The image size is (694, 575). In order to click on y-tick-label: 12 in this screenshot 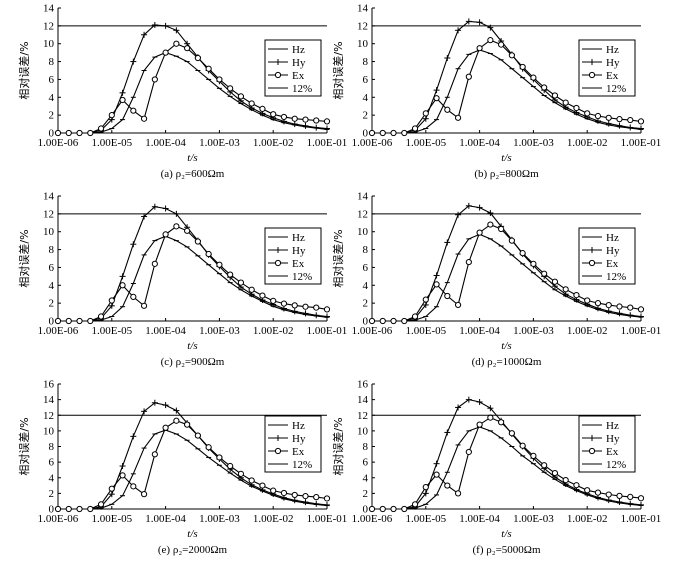, I will do `click(362, 416)`.